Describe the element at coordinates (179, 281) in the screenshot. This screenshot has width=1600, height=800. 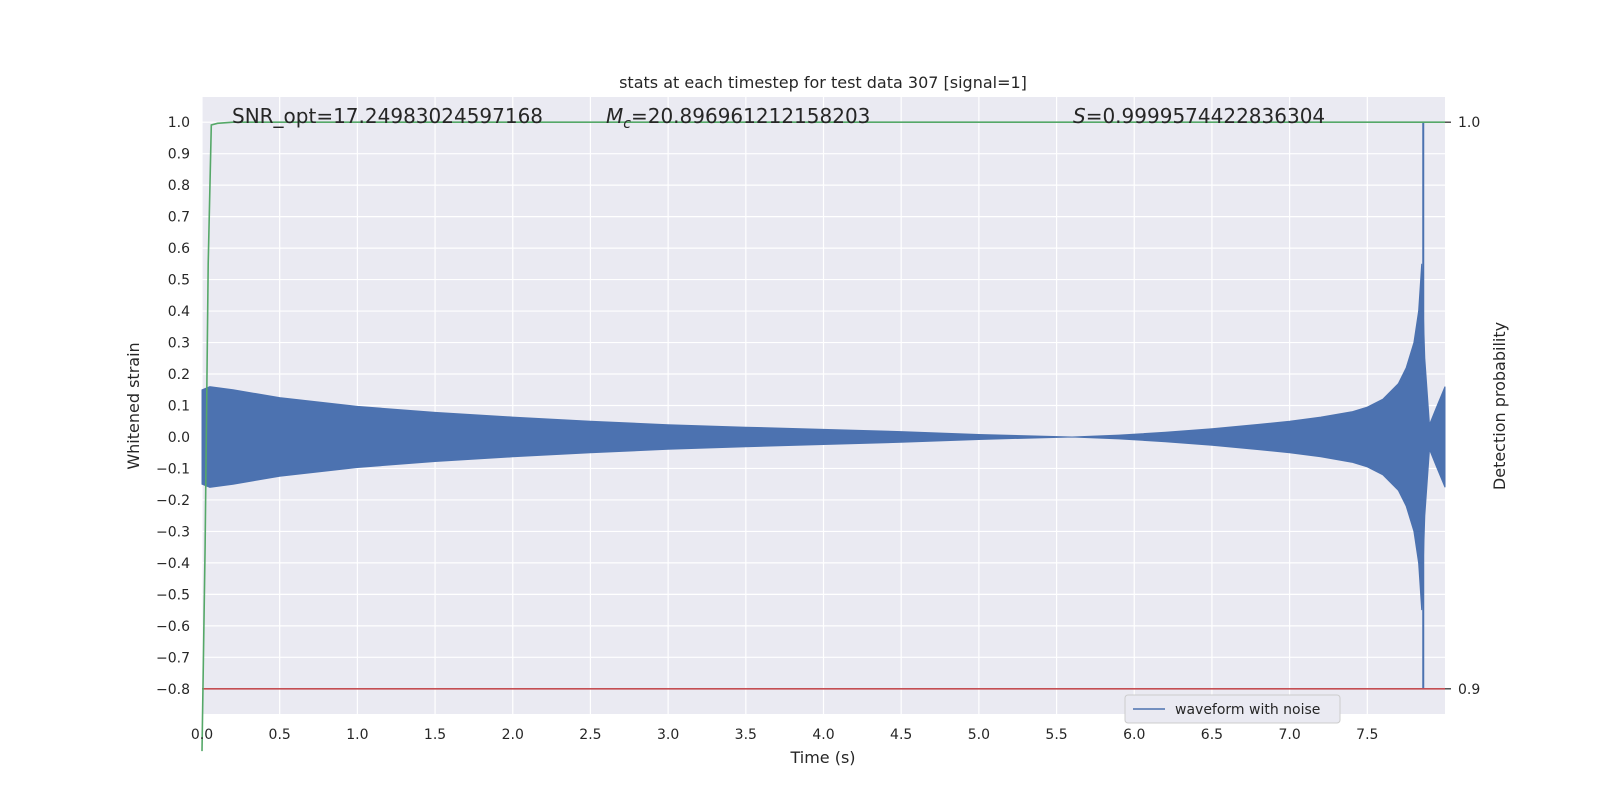
I see `y-tick-label: 0.5` at that location.